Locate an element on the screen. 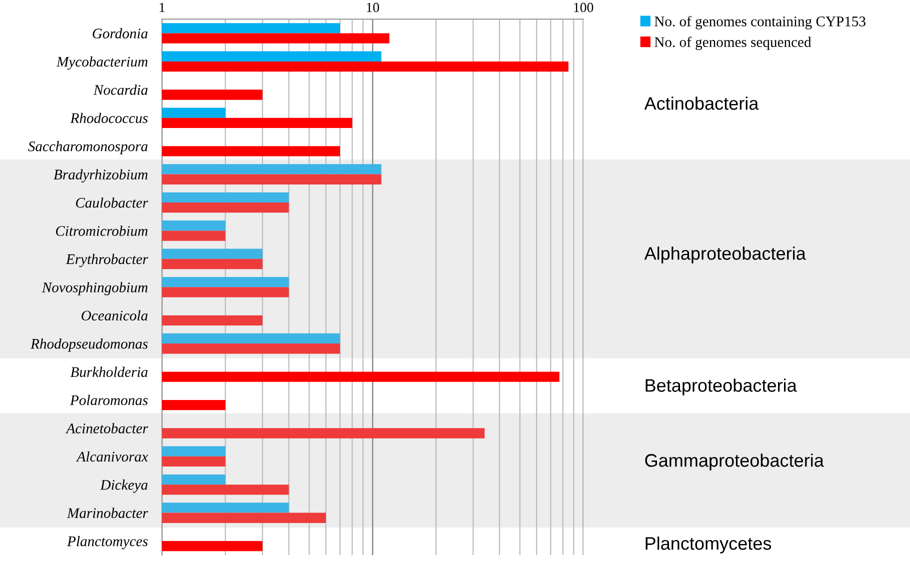  text: Alphaproteobacteria is located at coordinates (725, 255).